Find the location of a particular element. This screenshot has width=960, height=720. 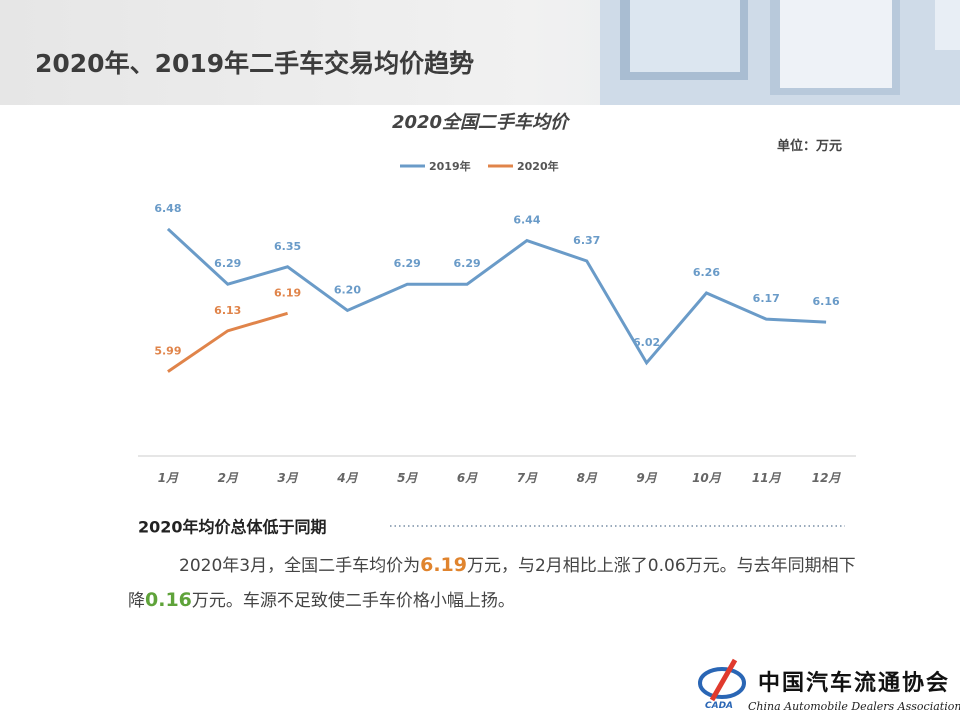

logo-english: China Automobile Dealers Association is located at coordinates (854, 706).